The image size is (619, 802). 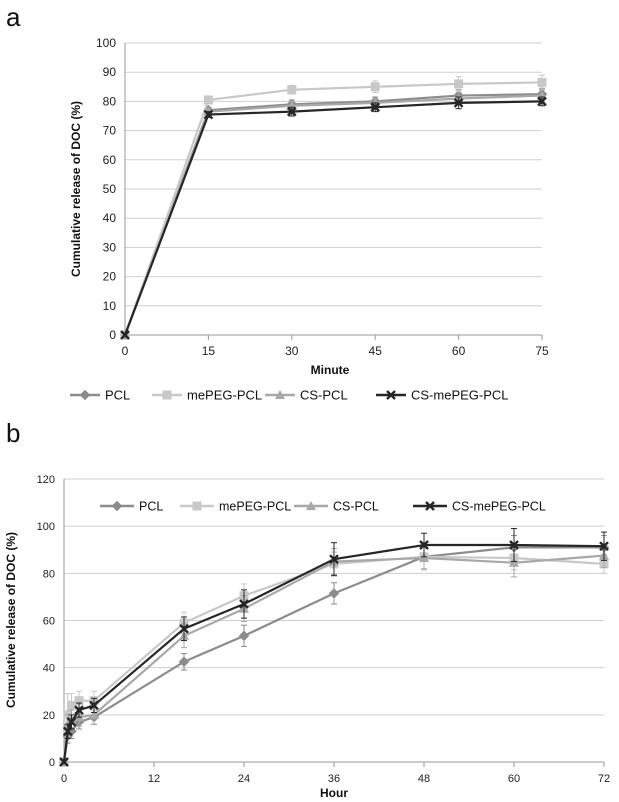 I want to click on panel-a-legend-cs-mepeg-pcl-marker, so click(x=391, y=395).